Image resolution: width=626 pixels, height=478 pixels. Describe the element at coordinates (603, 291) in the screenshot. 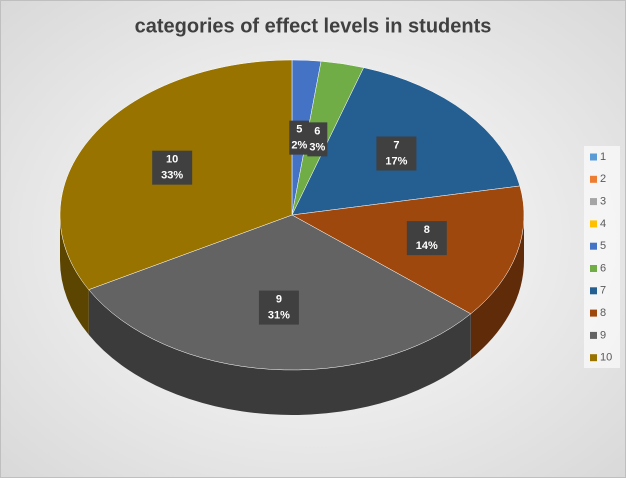

I see `legend-label: 7` at that location.